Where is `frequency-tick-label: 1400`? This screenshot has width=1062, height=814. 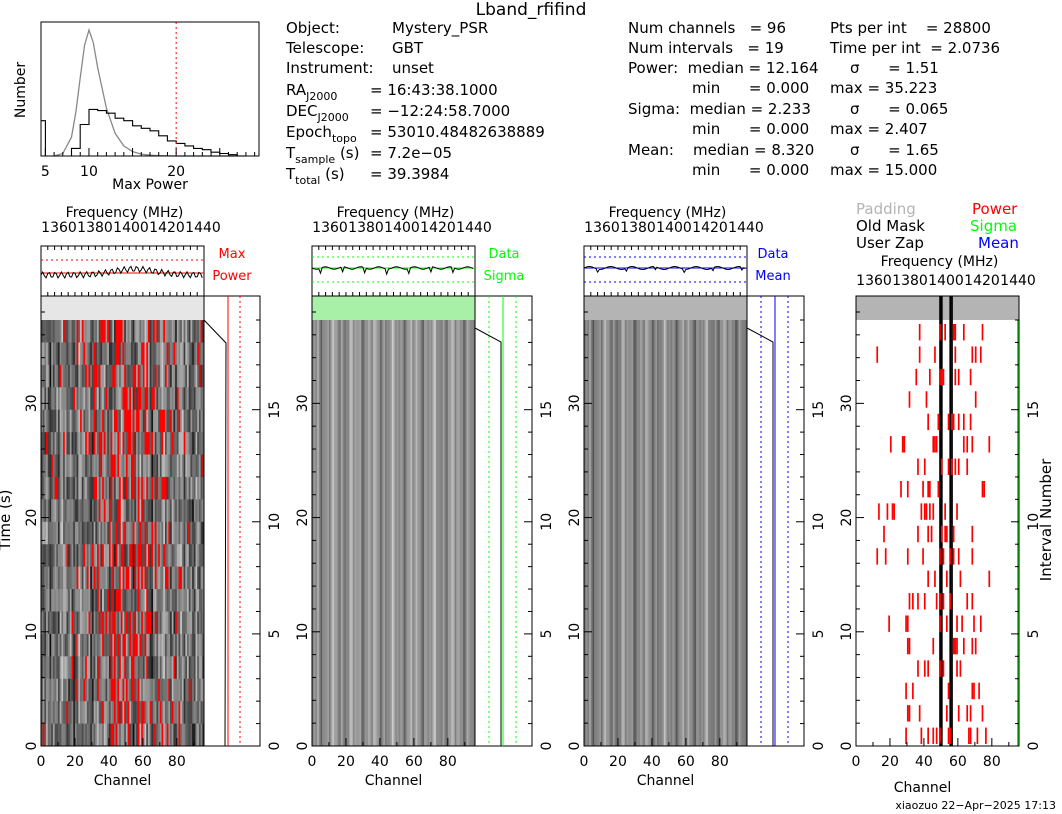
frequency-tick-label: 1400 is located at coordinates (674, 228).